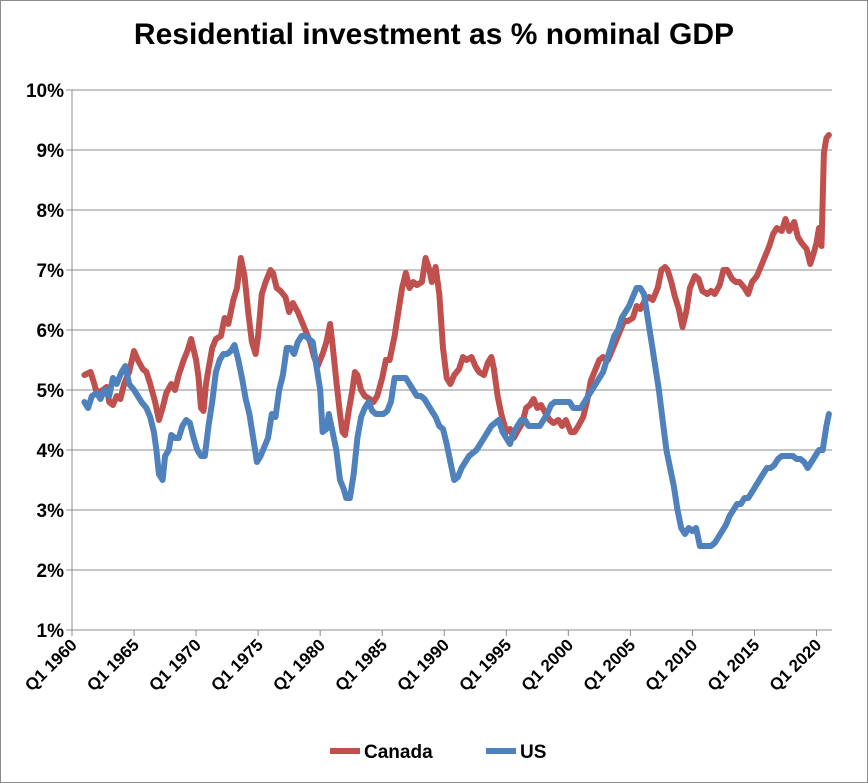  I want to click on y-tick-label: 8%, so click(51, 211).